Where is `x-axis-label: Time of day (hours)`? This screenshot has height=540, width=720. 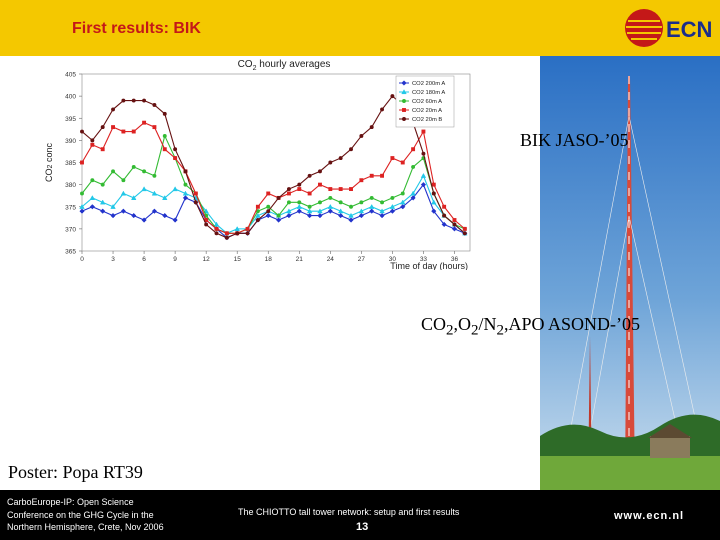
x-axis-label: Time of day (hours) is located at coordinates (429, 265).